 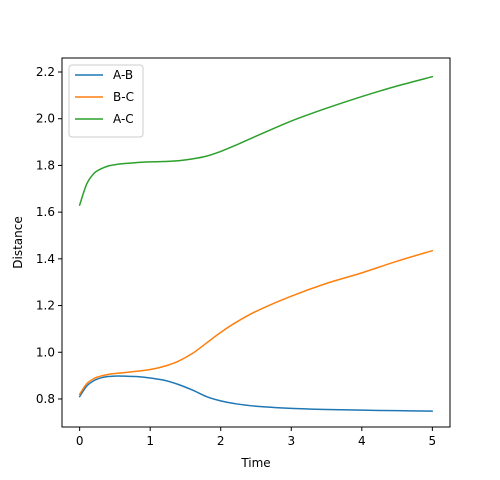 What do you see at coordinates (45, 352) in the screenshot?
I see `y-tick-label: 1.0` at bounding box center [45, 352].